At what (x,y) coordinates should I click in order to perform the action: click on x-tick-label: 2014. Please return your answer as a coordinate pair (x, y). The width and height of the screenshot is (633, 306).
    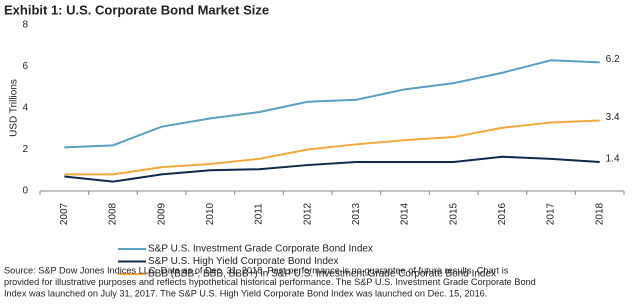
    Looking at the image, I should click on (405, 213).